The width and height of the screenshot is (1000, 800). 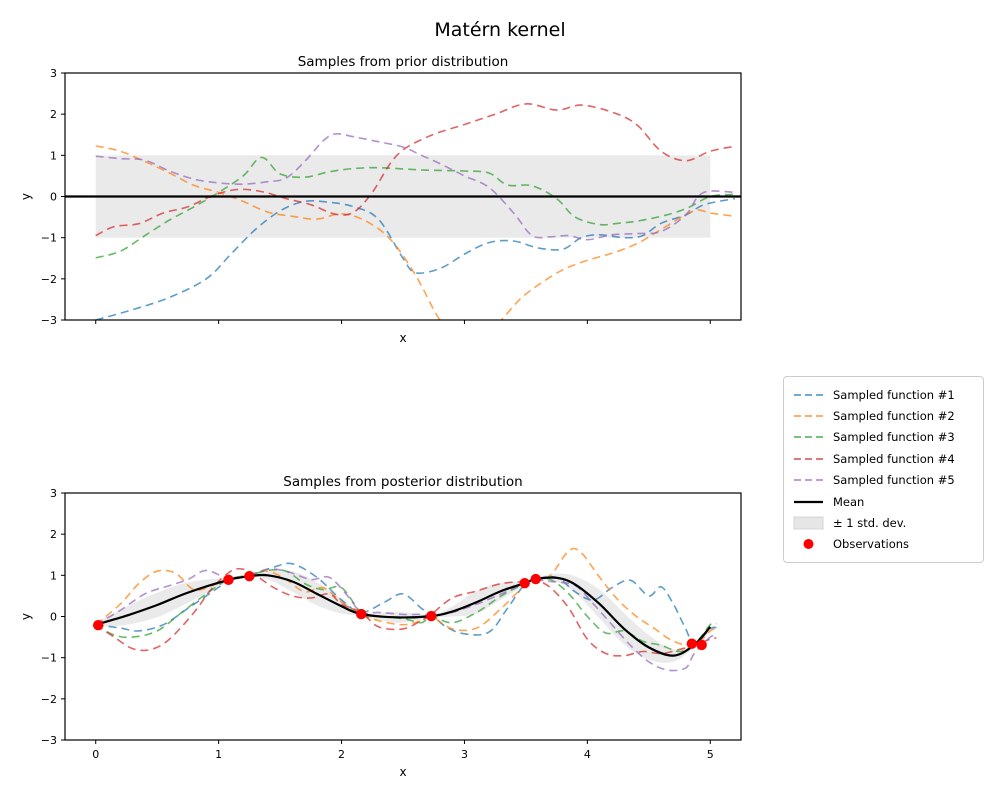 What do you see at coordinates (464, 754) in the screenshot?
I see `x-tick-label: 3` at bounding box center [464, 754].